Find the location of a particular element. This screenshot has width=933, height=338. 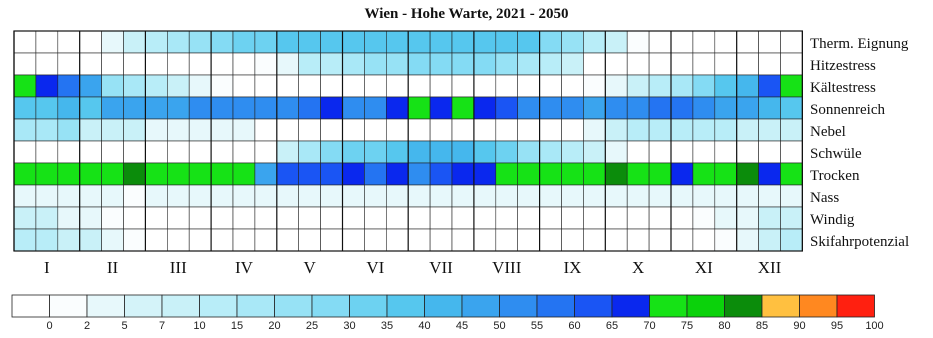

row-label: Windig is located at coordinates (832, 220).